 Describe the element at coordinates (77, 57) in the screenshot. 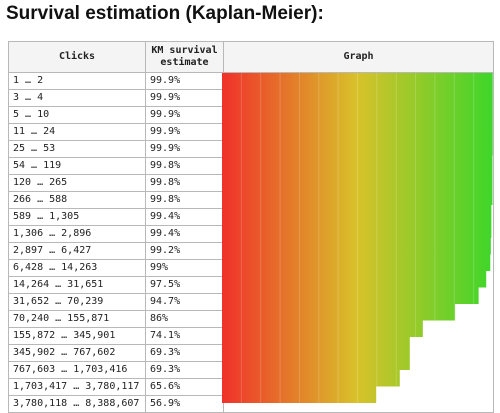

I see `header-clicks: Clicks` at that location.